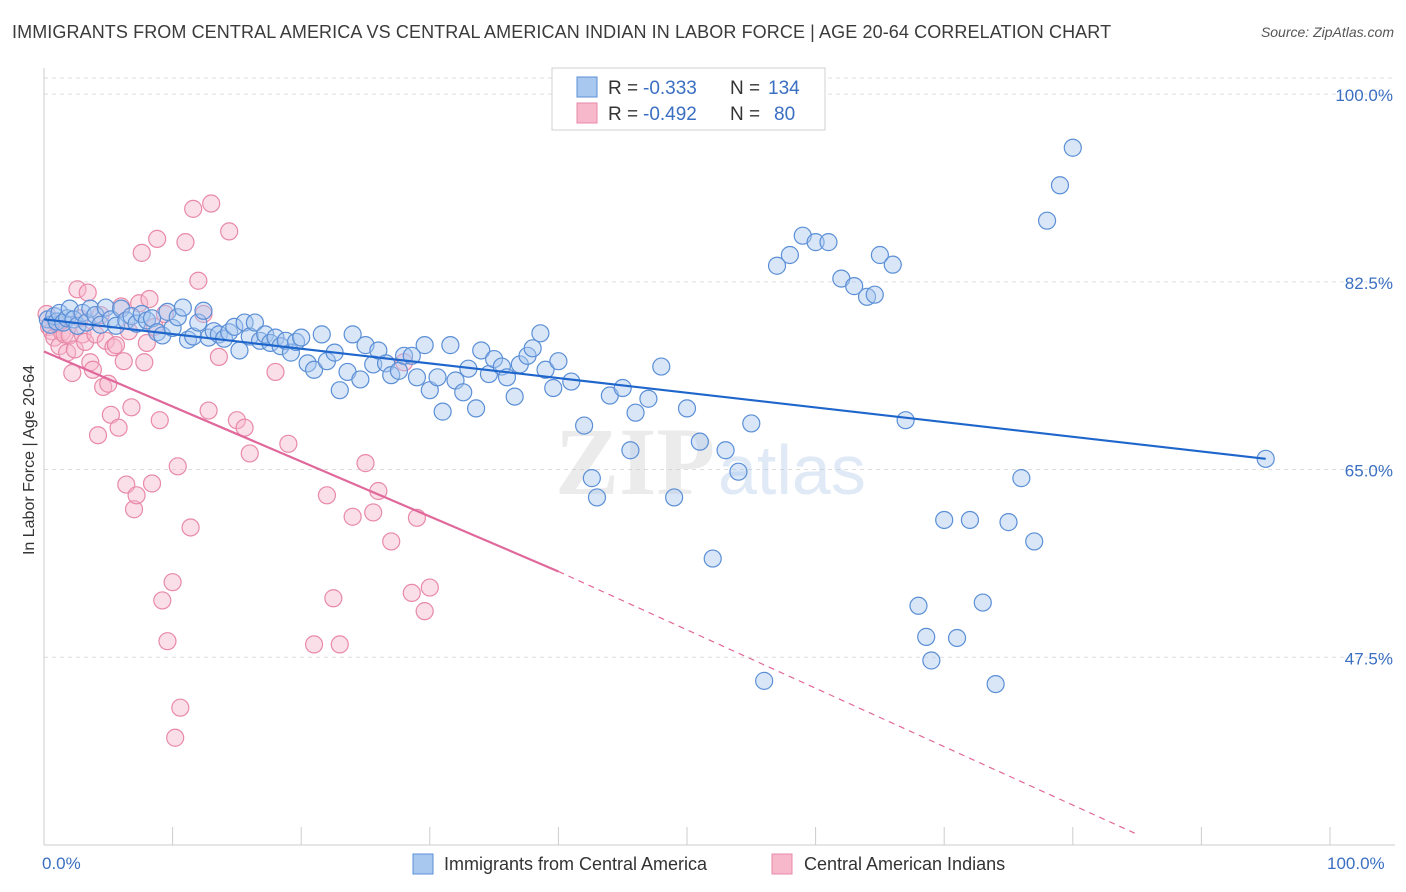  What do you see at coordinates (1364, 95) in the screenshot?
I see `y-tick-label: 100.0%` at bounding box center [1364, 95].